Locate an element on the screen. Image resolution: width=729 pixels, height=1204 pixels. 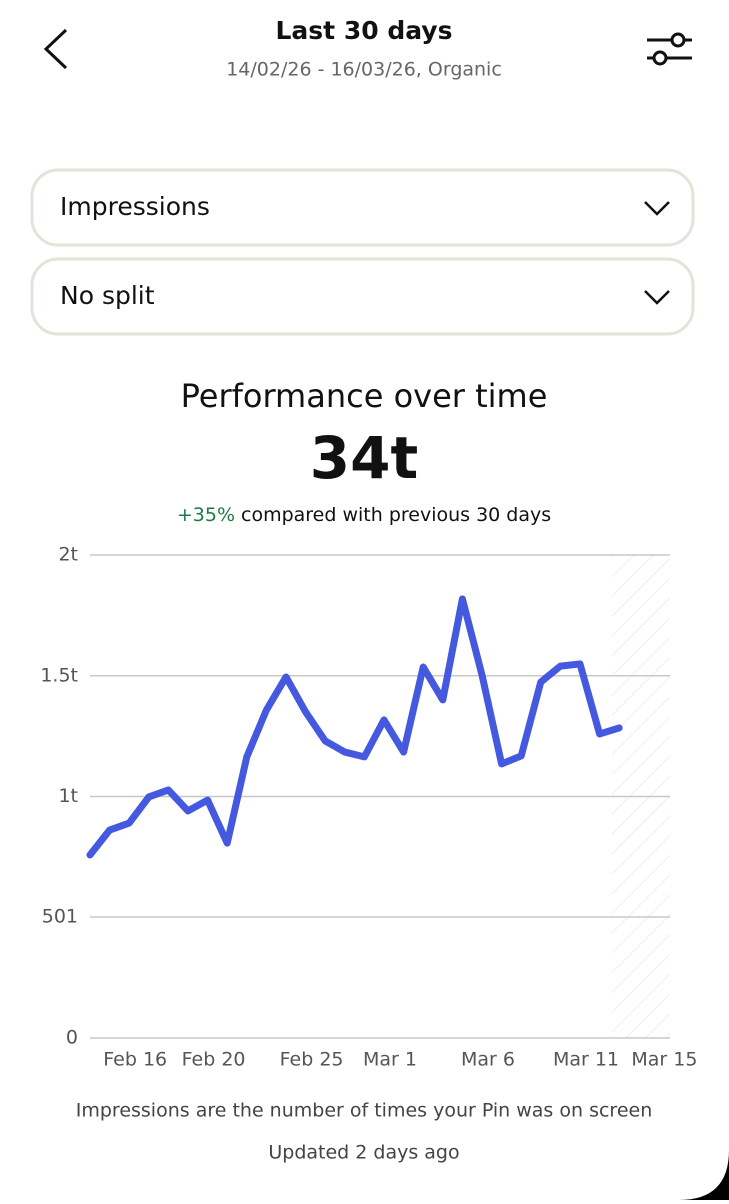
header-subtitle: 14/02/26 - 16/03/26, Organic is located at coordinates (364, 70).